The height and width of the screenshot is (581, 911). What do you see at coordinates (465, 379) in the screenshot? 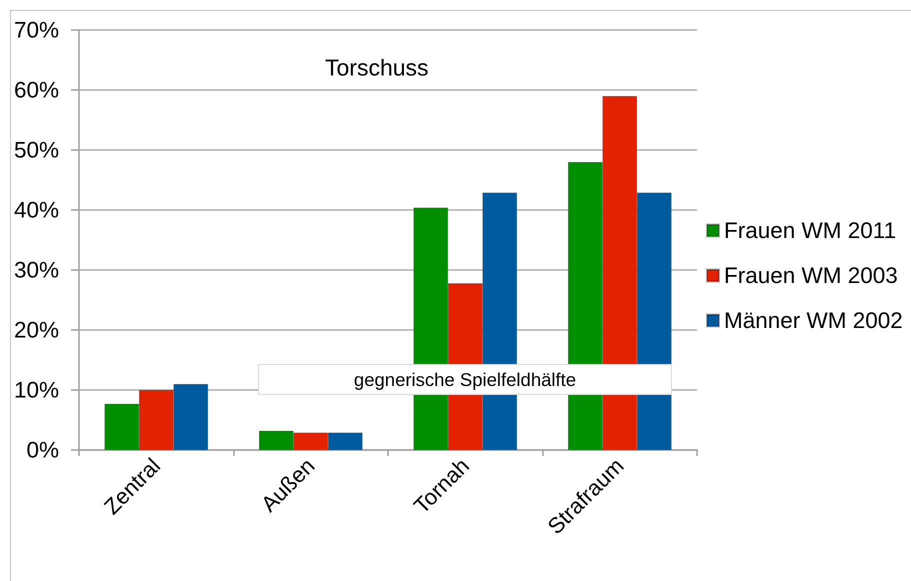
I see `annotation: gegnerische Spielfeldhälfte` at bounding box center [465, 379].